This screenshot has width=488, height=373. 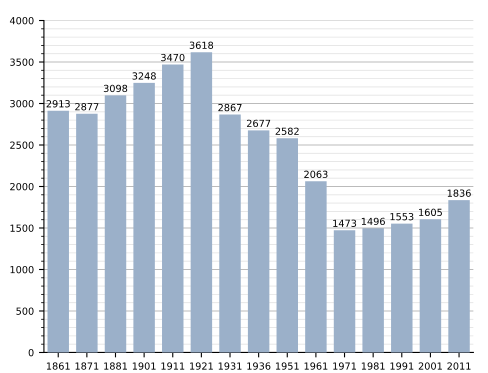 What do you see at coordinates (22, 145) in the screenshot?
I see `y-tick-label: 2500` at bounding box center [22, 145].